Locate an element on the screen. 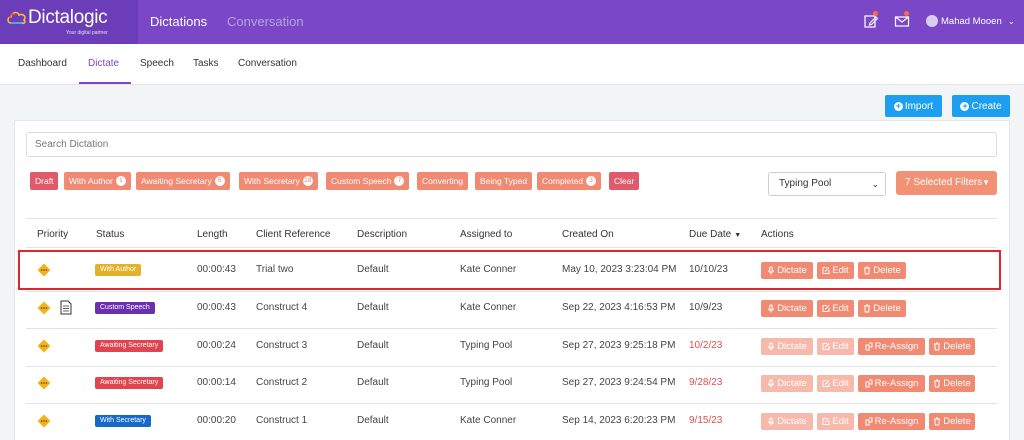 This screenshot has height=440, width=1024. mail-notification-dot is located at coordinates (906, 13).